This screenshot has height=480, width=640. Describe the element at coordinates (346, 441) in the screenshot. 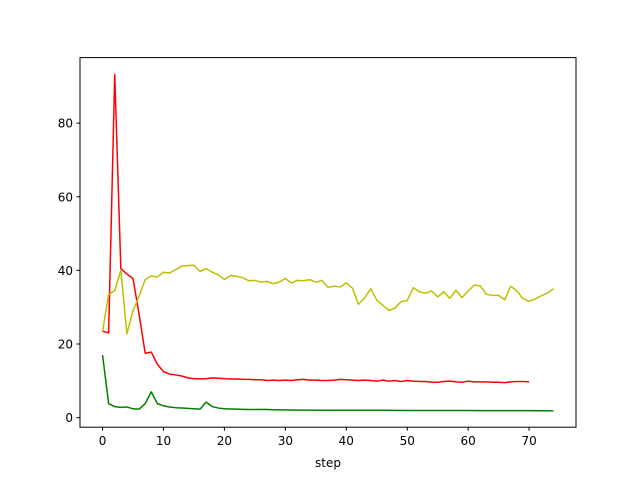

I see `x-tick-label: 40` at that location.